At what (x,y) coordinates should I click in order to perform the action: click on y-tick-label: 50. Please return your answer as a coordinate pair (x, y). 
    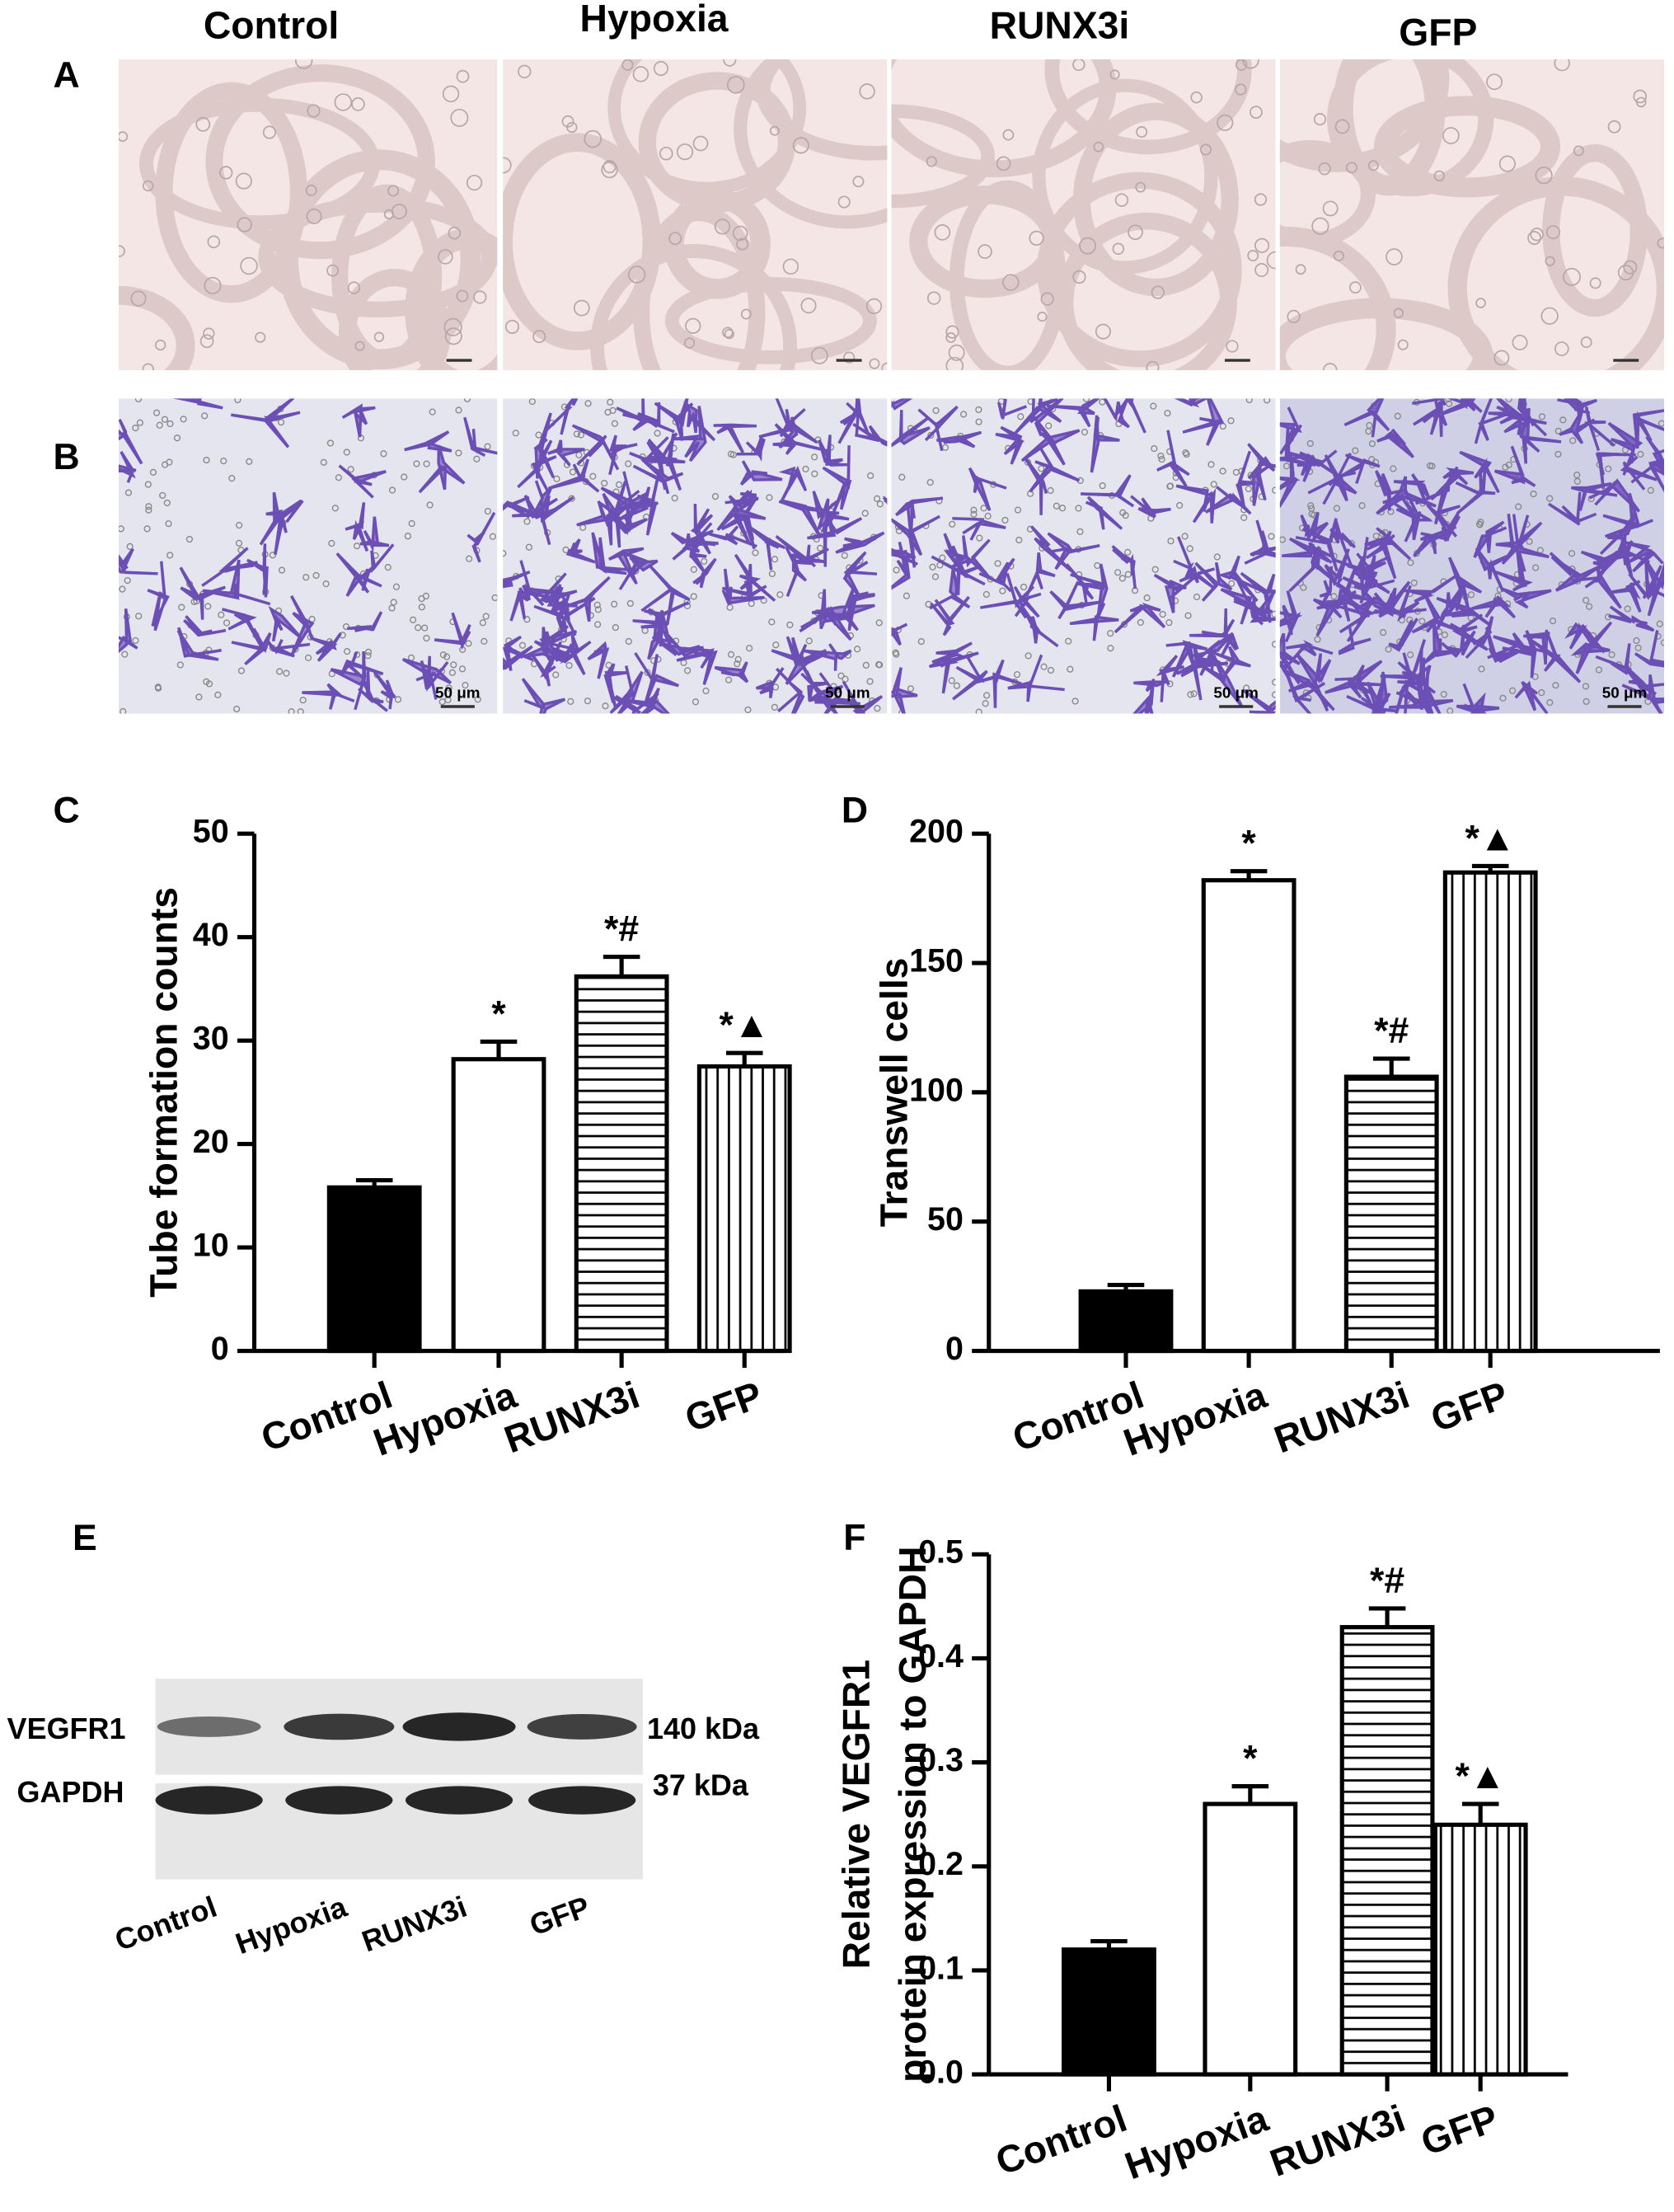
    Looking at the image, I should click on (211, 832).